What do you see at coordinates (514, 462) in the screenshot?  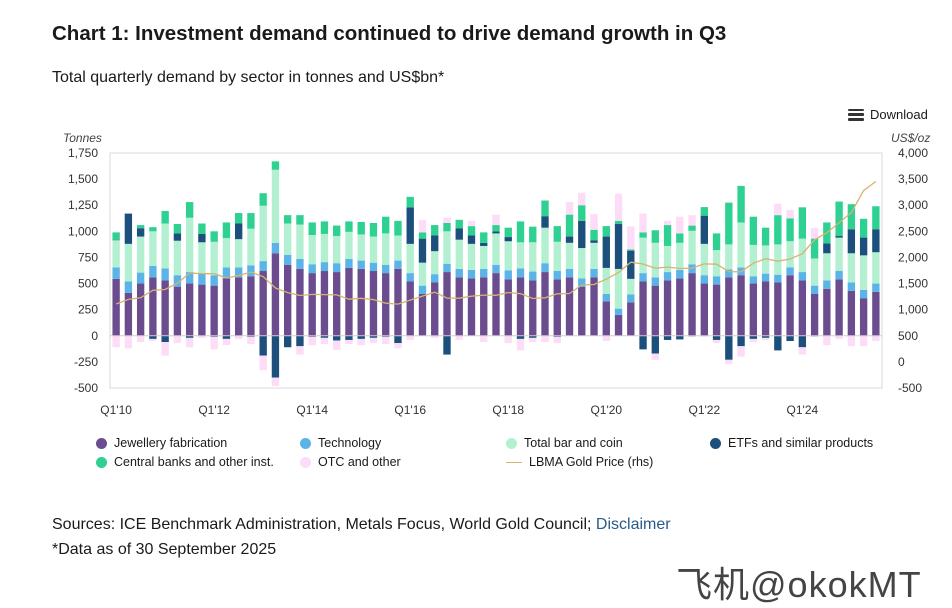 I see `legend-swatch-gold-price` at bounding box center [514, 462].